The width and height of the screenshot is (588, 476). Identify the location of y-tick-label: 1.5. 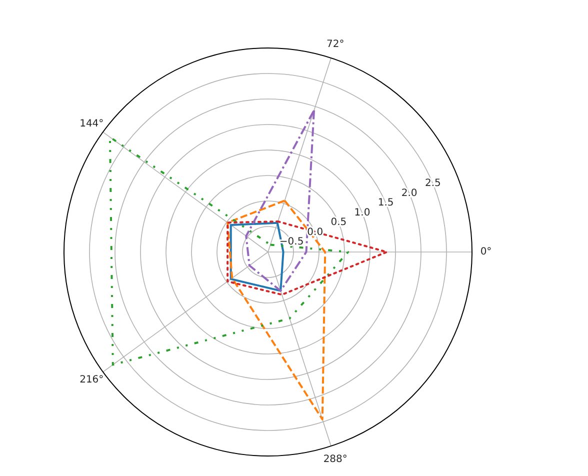
(386, 203).